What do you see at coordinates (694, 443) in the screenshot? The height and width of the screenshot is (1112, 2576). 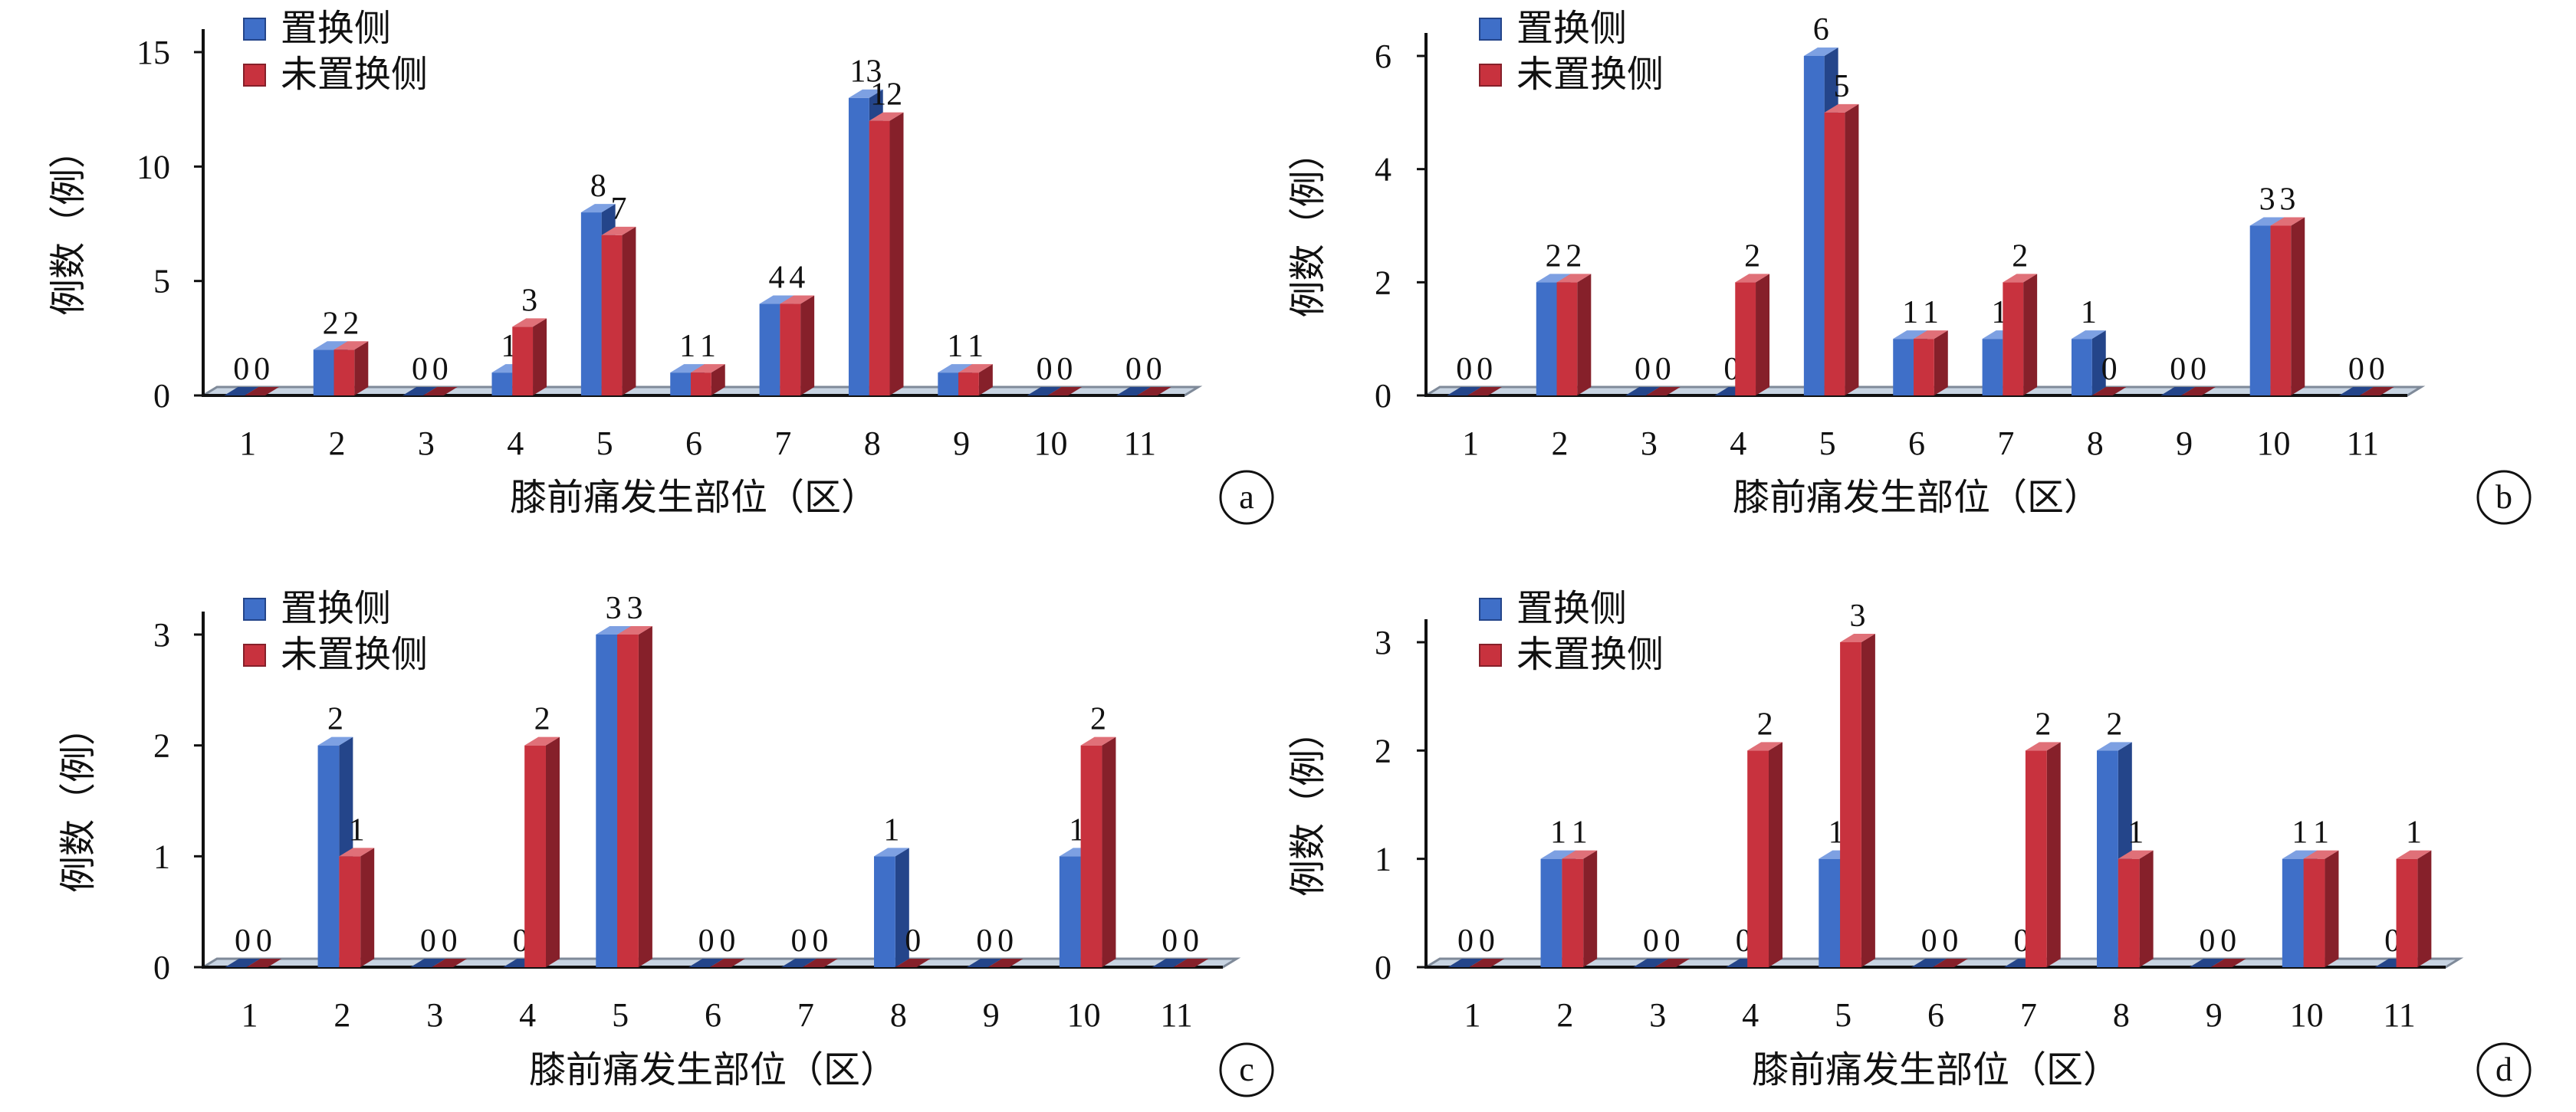 I see `x-tick-label: 6` at bounding box center [694, 443].